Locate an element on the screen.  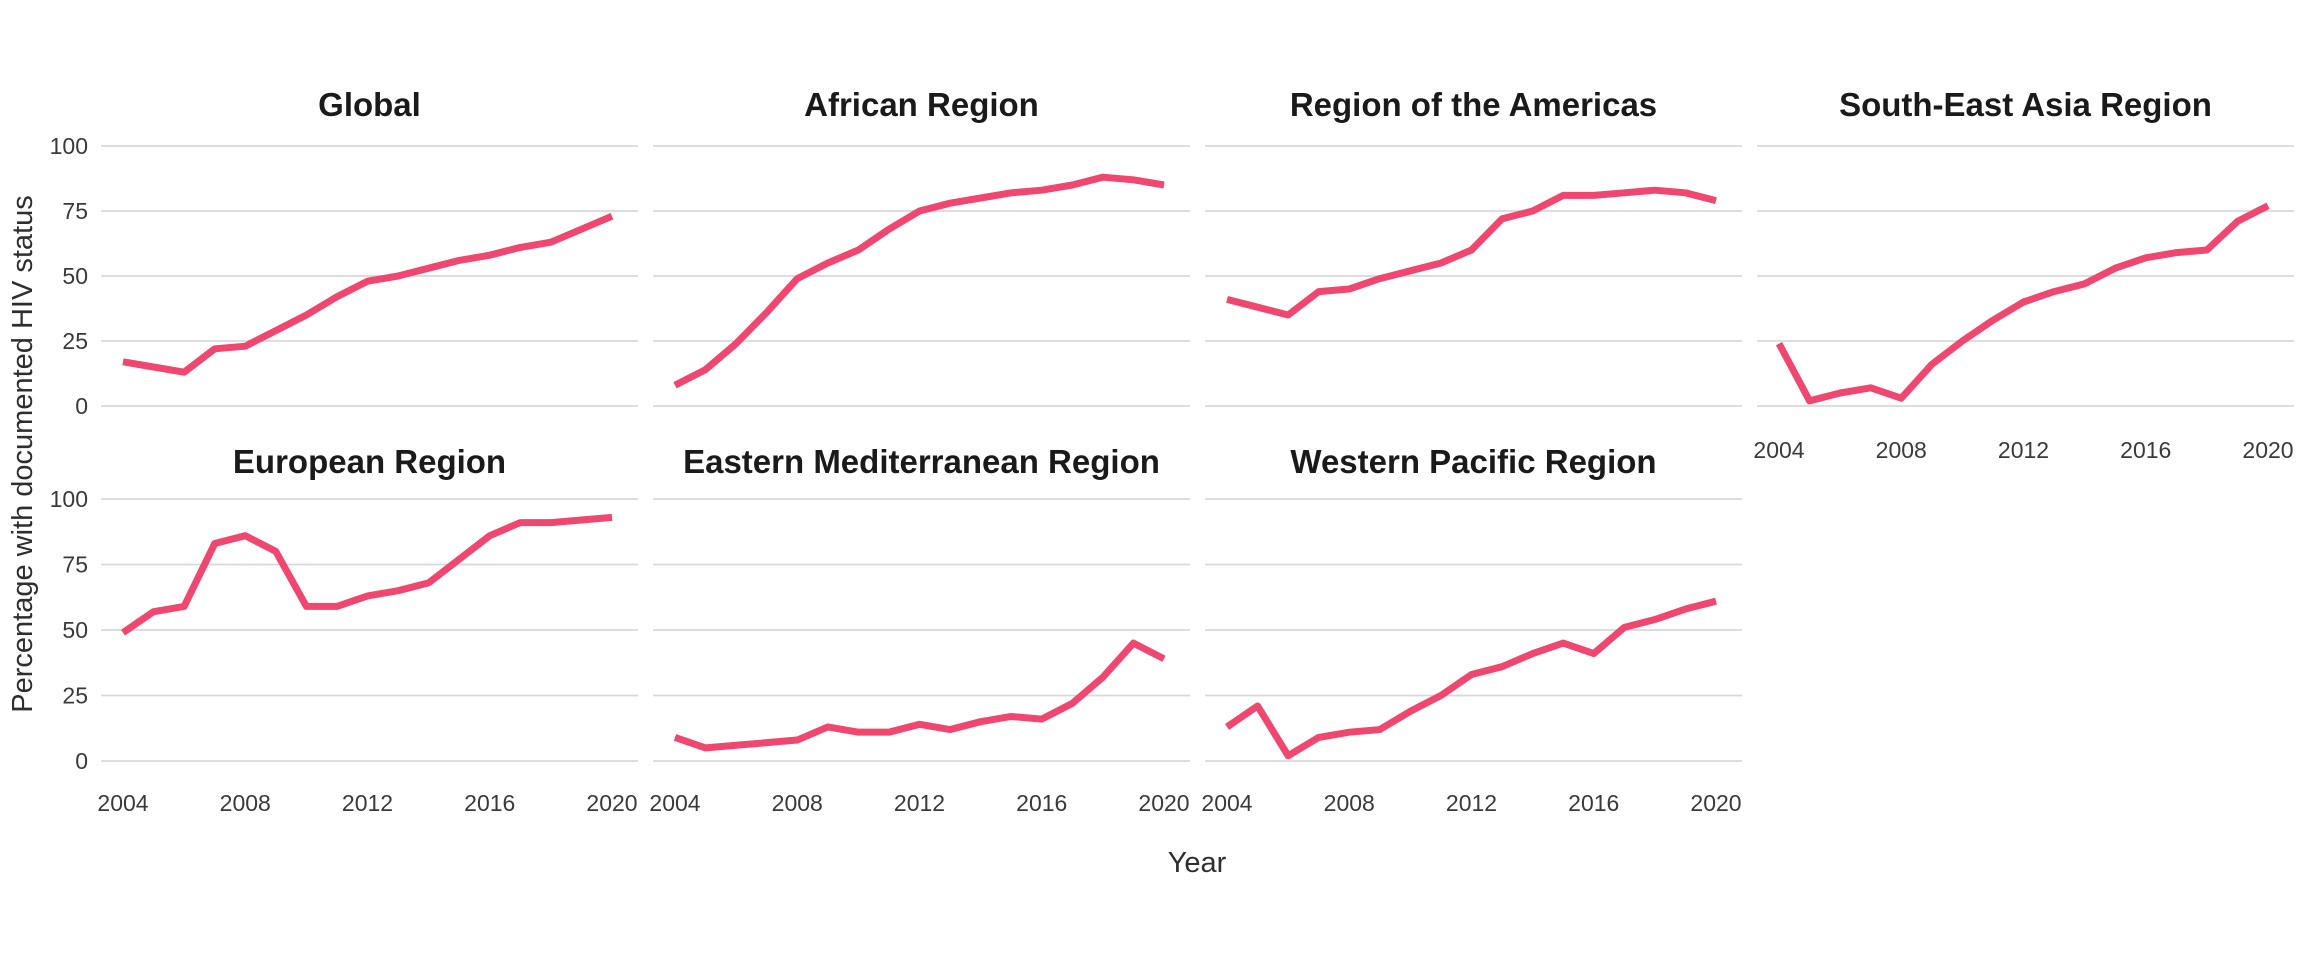
facet-title: South-East Asia Region is located at coordinates (2025, 104).